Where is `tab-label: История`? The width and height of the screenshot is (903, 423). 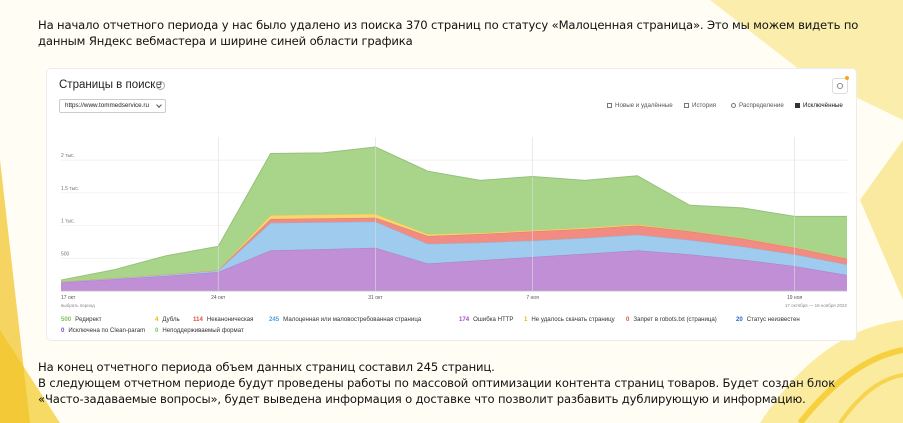
tab-label: История is located at coordinates (704, 105).